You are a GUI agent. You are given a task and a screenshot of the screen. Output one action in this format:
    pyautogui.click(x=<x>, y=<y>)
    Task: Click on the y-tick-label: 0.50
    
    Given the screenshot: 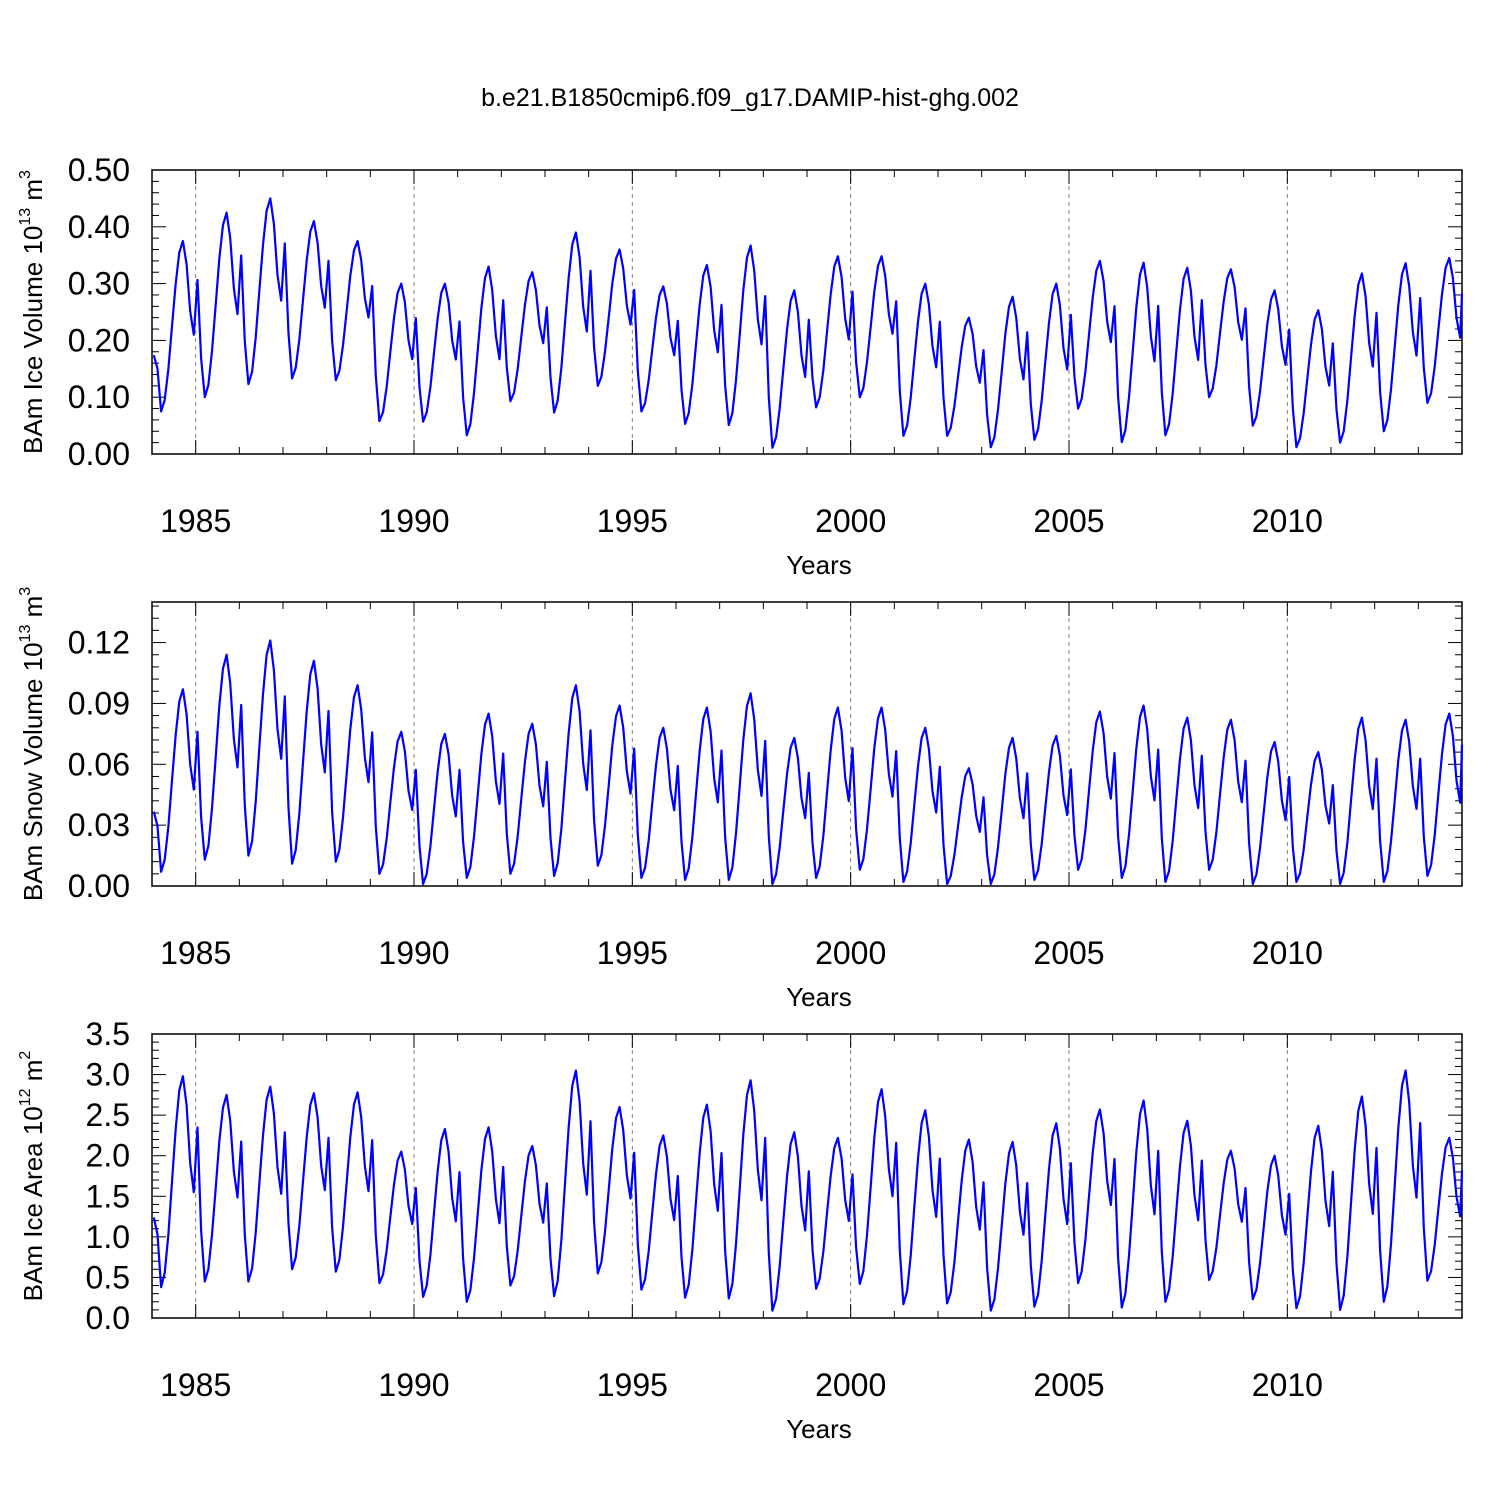 What is the action you would take?
    pyautogui.click(x=99, y=170)
    